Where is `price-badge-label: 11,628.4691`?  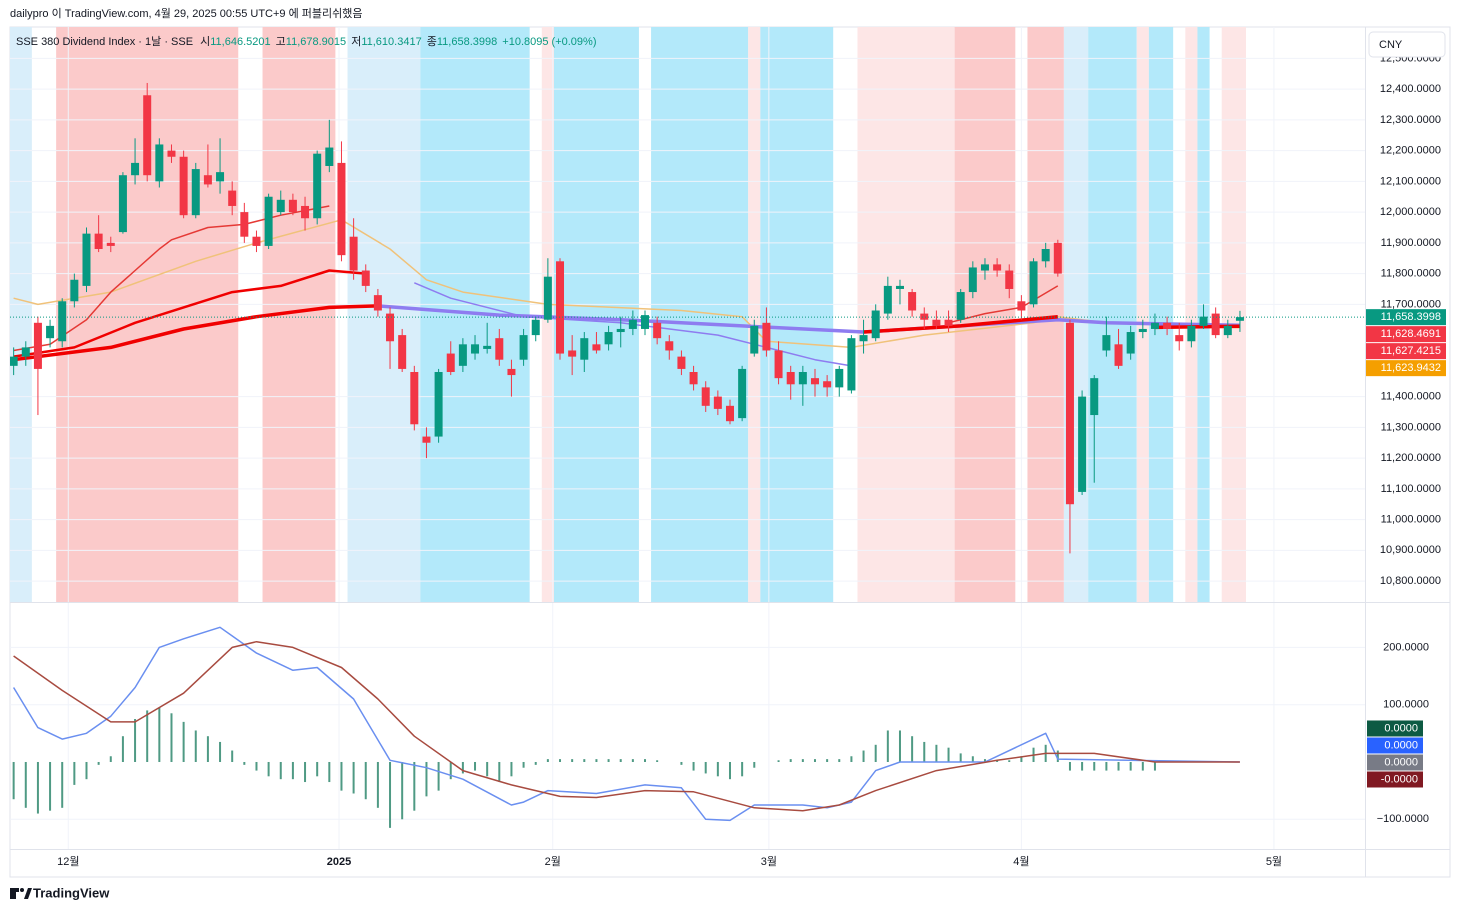
price-badge-label: 11,628.4691 is located at coordinates (1411, 334).